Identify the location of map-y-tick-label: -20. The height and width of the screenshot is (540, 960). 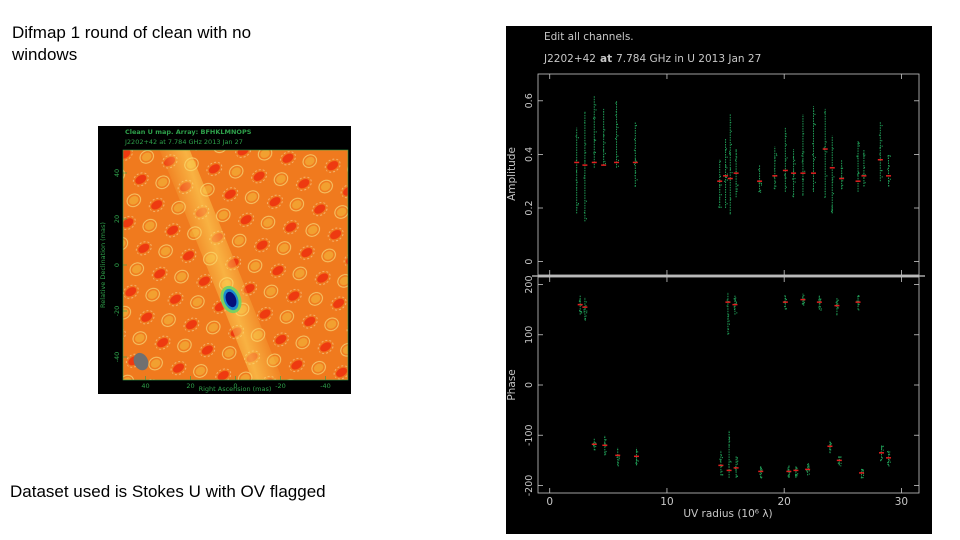
(117, 311).